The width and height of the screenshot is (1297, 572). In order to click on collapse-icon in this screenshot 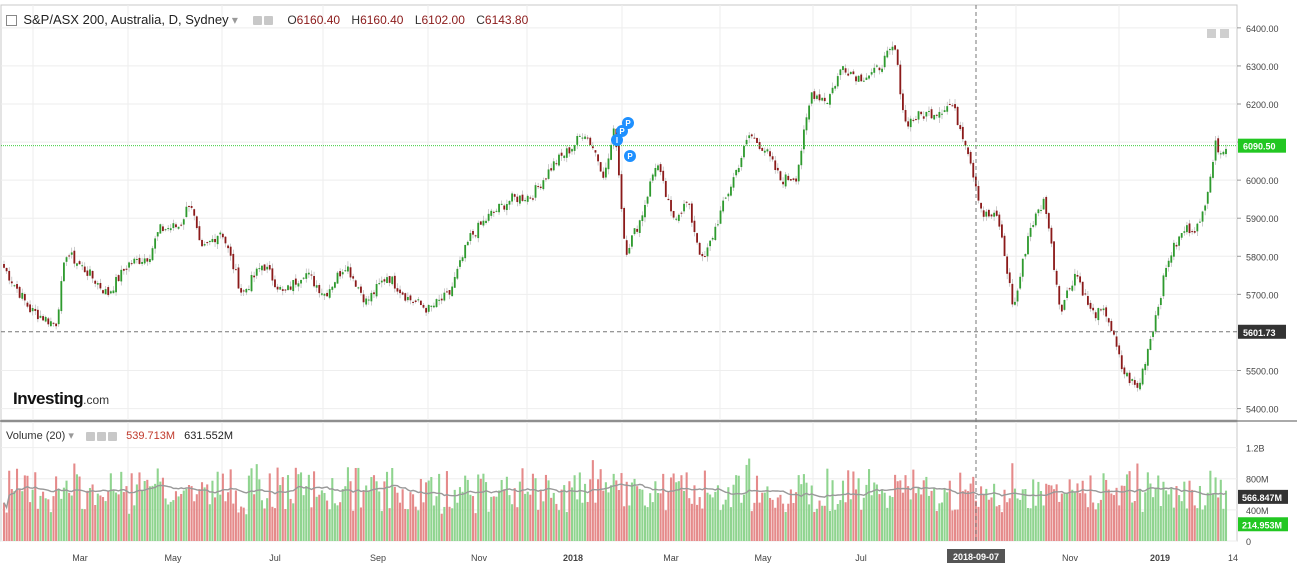, I will do `click(11, 21)`.